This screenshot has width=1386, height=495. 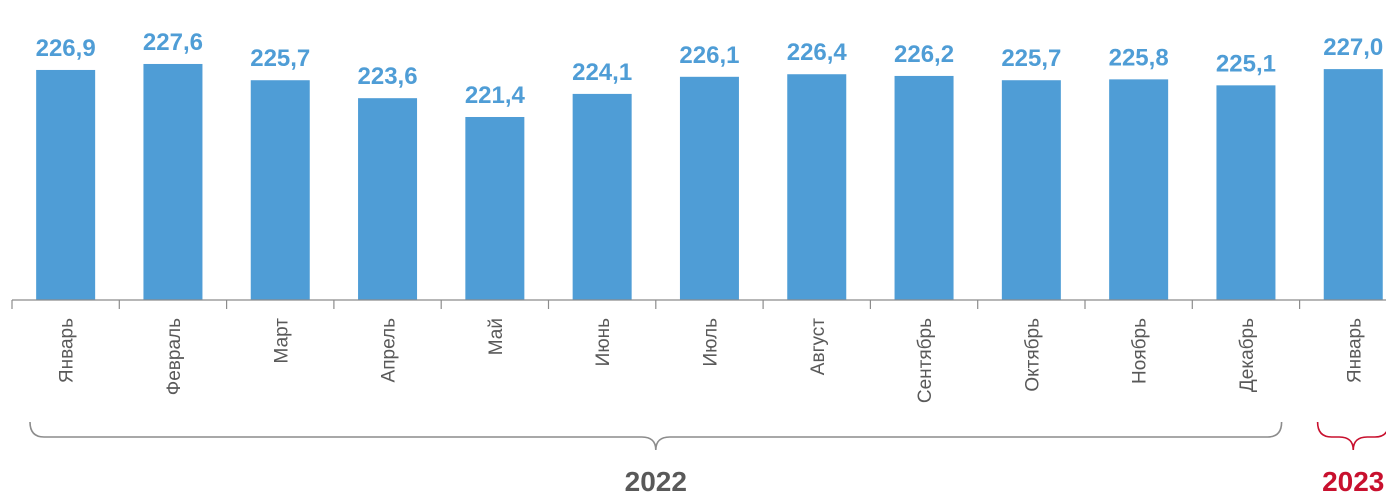 What do you see at coordinates (1139, 57) in the screenshot?
I see `value-label-11: 225,8` at bounding box center [1139, 57].